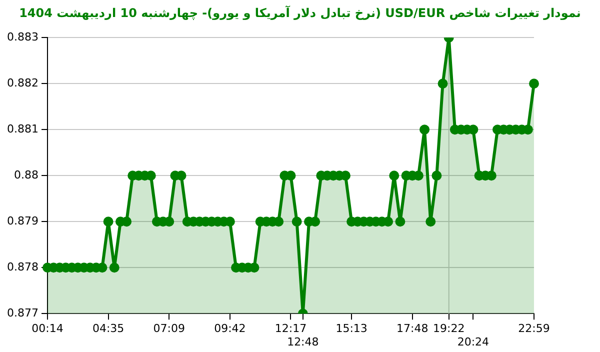 The image size is (600, 352). What do you see at coordinates (412, 329) in the screenshot?
I see `x-tick-label: 17:48` at bounding box center [412, 329].